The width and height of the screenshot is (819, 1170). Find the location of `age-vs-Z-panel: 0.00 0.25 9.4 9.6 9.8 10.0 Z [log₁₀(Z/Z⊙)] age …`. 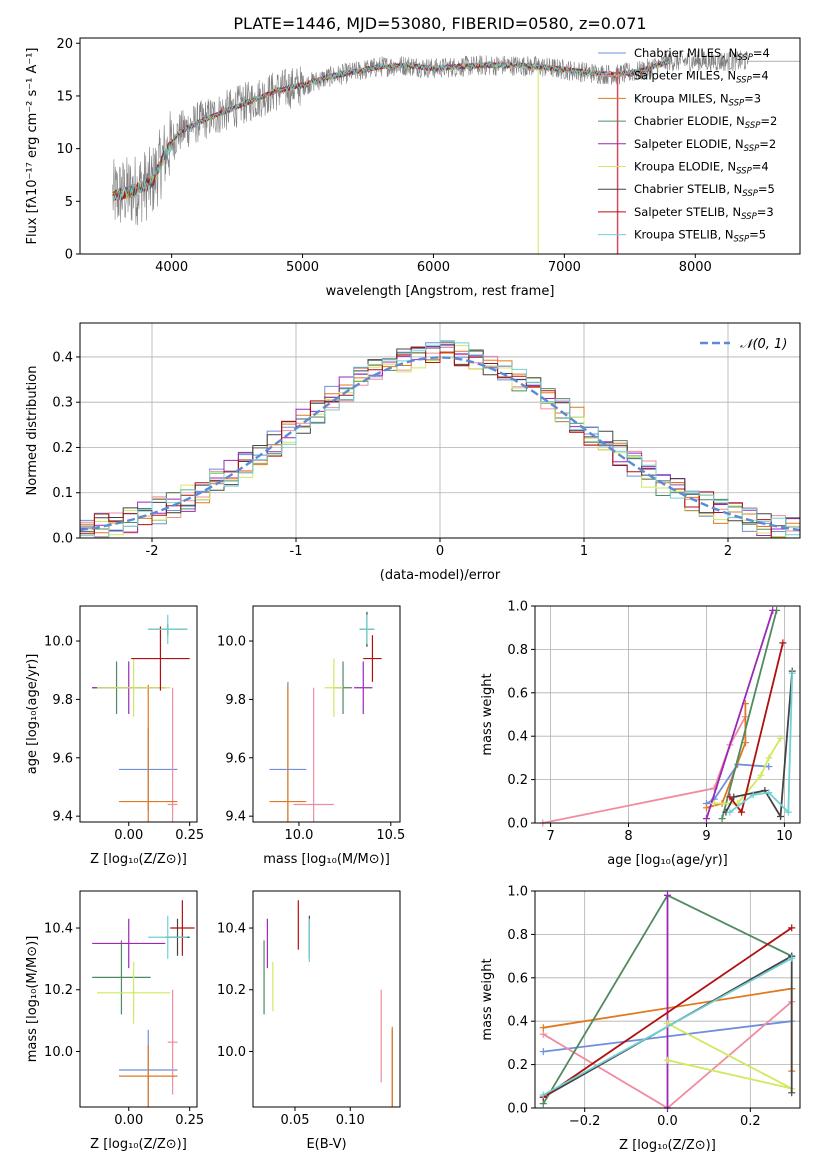

age-vs-Z-panel: 0.00 0.25 9.4 9.6 9.8 10.0 Z [log₁₀(Z/Z⊙)] age … is located at coordinates (114, 736).